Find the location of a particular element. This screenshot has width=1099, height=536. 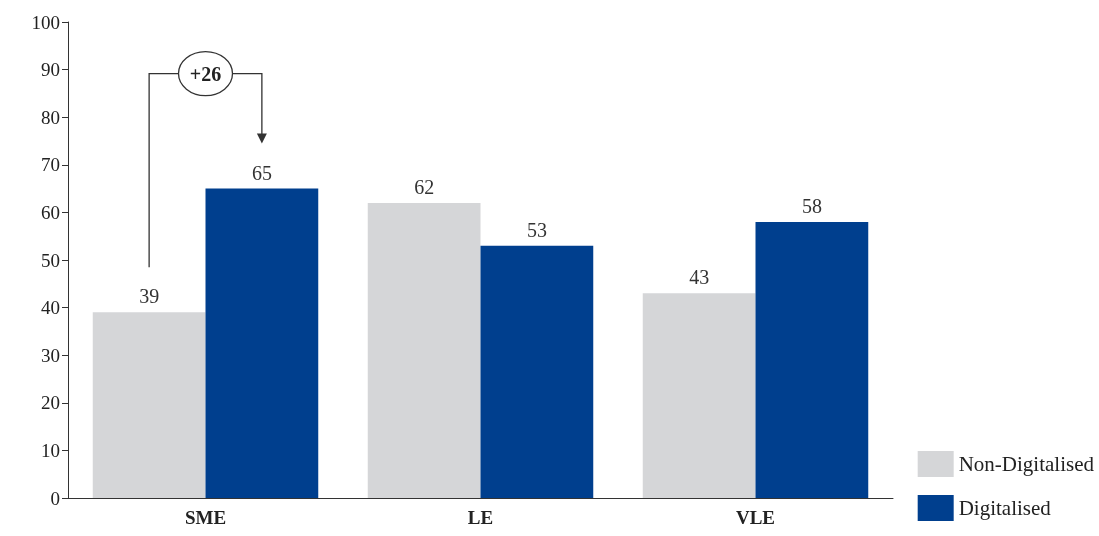

data-label: 65 is located at coordinates (261, 172).